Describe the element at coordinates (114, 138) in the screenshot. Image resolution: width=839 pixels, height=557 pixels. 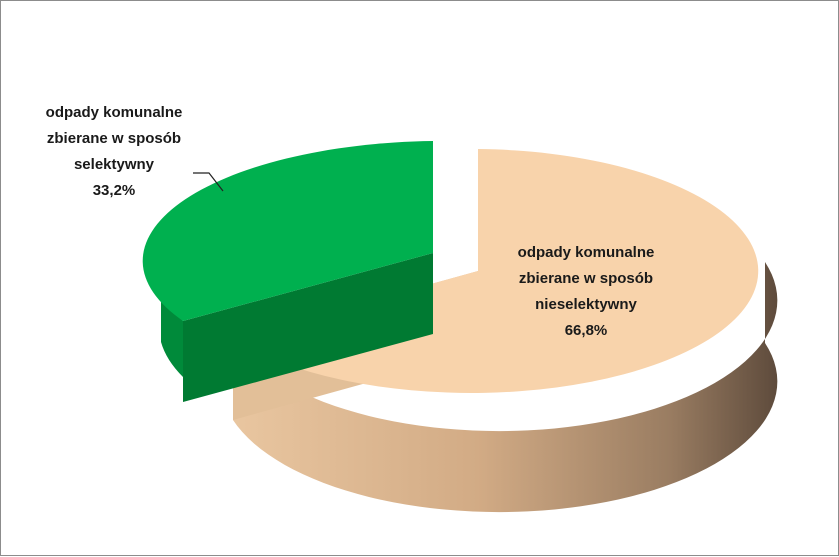
I see `label-selektywny-line-2: zbierane w sposób` at that location.